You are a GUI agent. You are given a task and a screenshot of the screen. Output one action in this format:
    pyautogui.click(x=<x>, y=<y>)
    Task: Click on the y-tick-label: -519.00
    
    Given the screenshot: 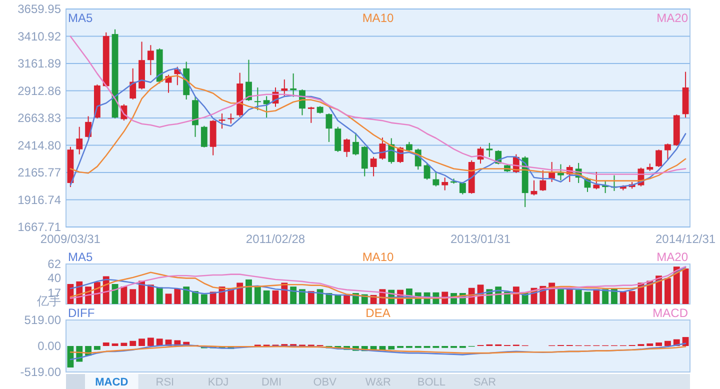 What is the action you would take?
    pyautogui.click(x=41, y=372)
    